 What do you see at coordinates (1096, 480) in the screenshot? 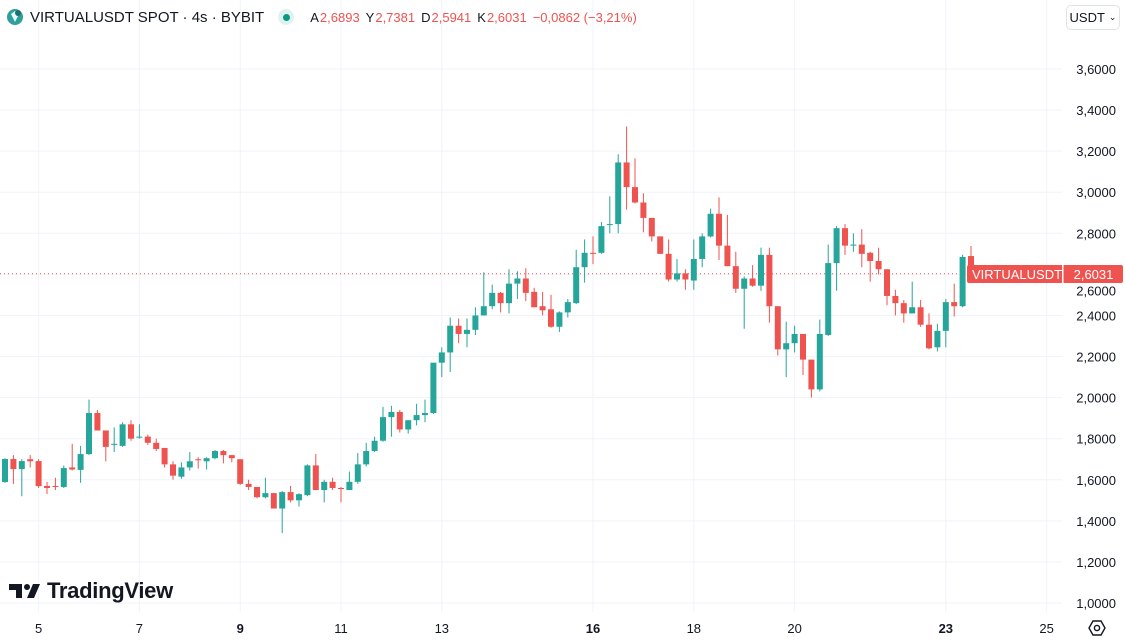
I see `y-tick-label: 1,6000` at bounding box center [1096, 480].